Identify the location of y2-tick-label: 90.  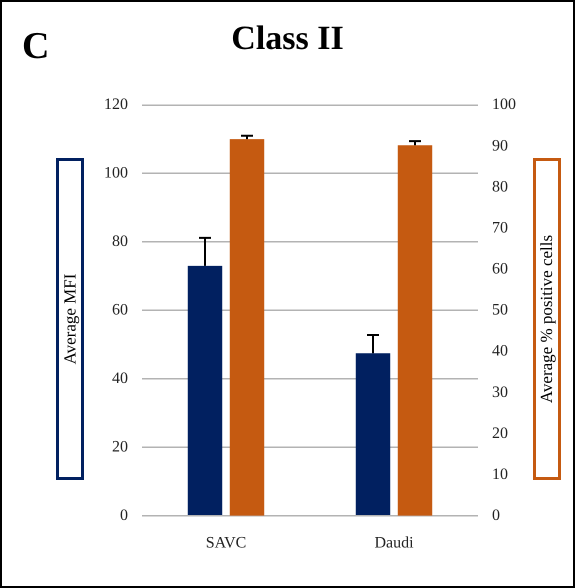
(500, 145).